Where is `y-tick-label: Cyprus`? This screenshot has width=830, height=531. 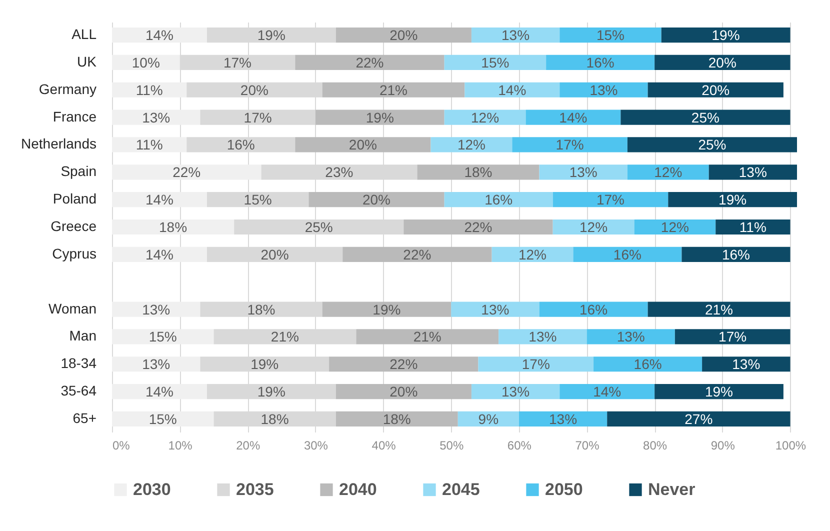 y-tick-label: Cyprus is located at coordinates (74, 253).